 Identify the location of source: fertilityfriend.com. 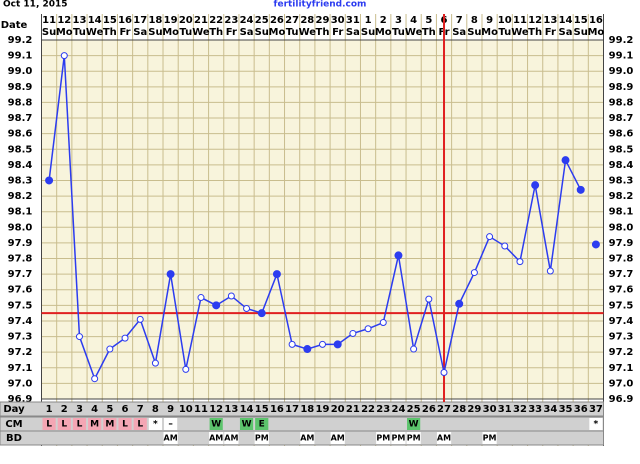
(320, 5).